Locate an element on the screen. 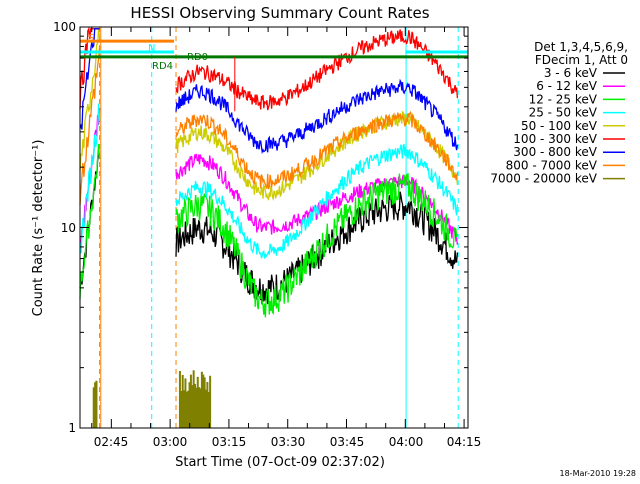 This screenshot has width=640, height=484. x-tick-label: 02:45 is located at coordinates (111, 442).